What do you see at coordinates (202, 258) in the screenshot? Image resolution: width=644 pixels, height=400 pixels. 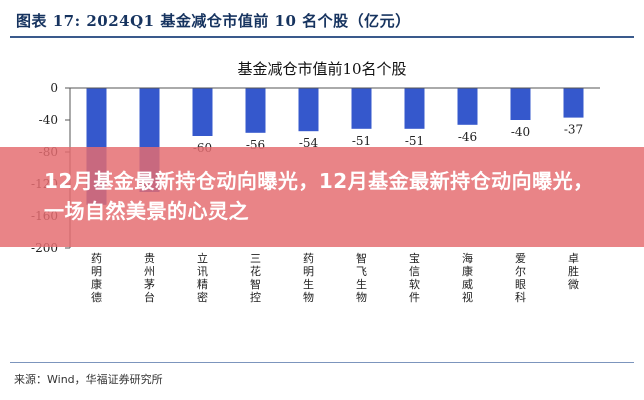 I see `category-label: 立` at bounding box center [202, 258].